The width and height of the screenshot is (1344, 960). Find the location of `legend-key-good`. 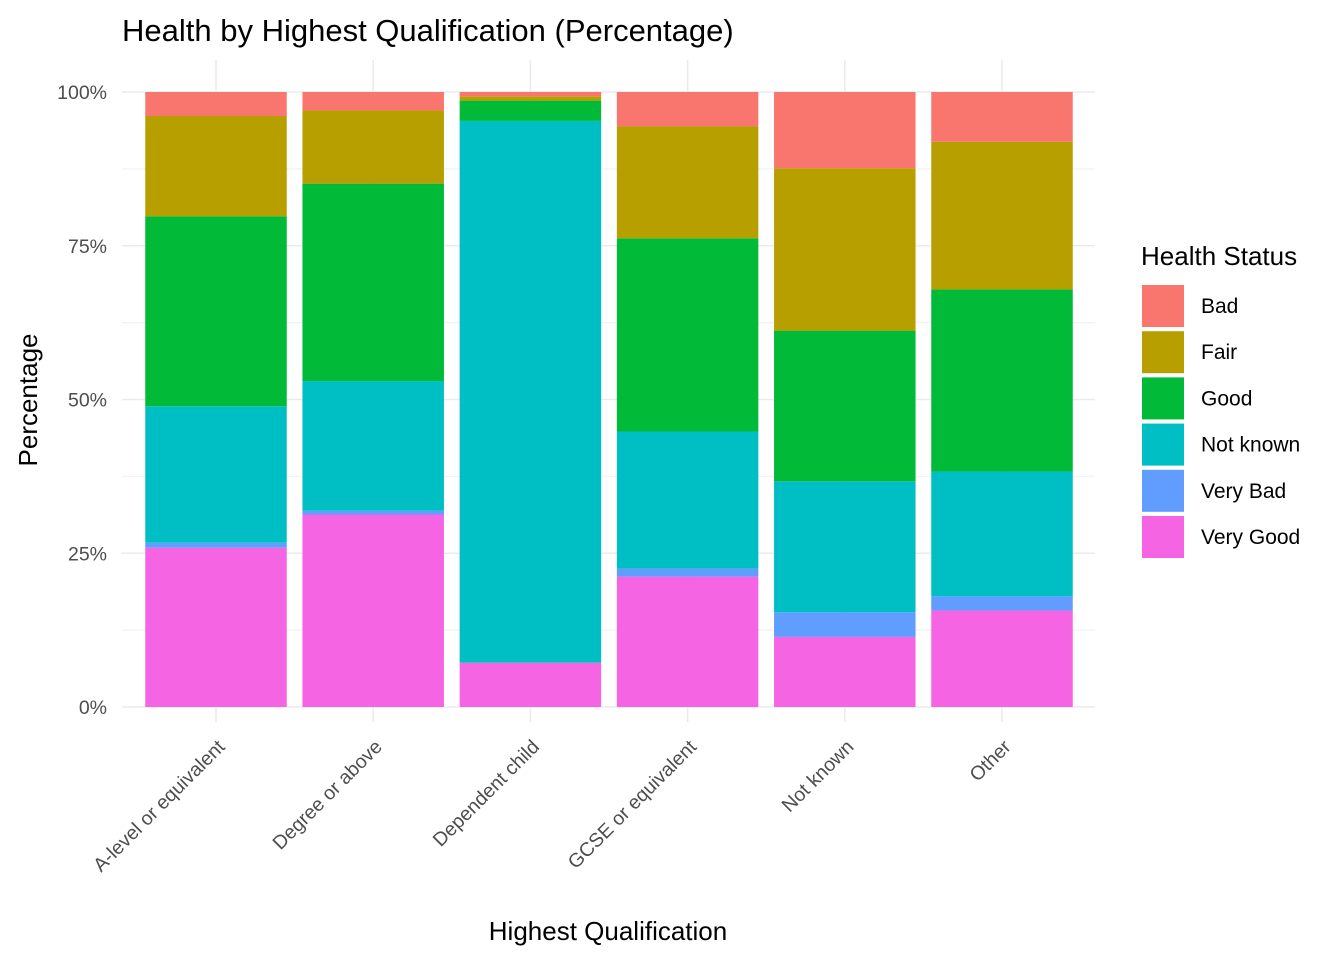

legend-key-good is located at coordinates (1163, 398).